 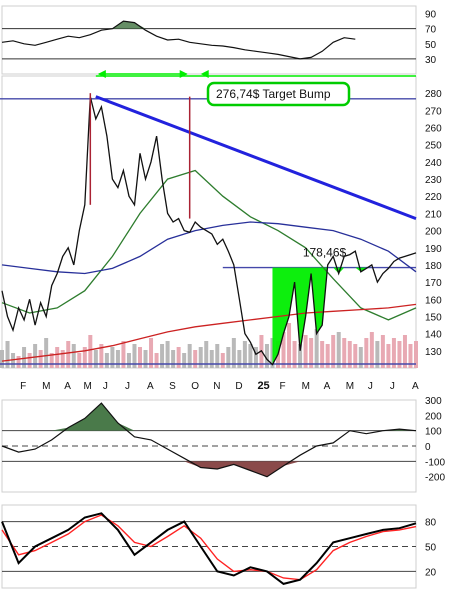 I want to click on price-tick-label: 140, so click(x=433, y=335).